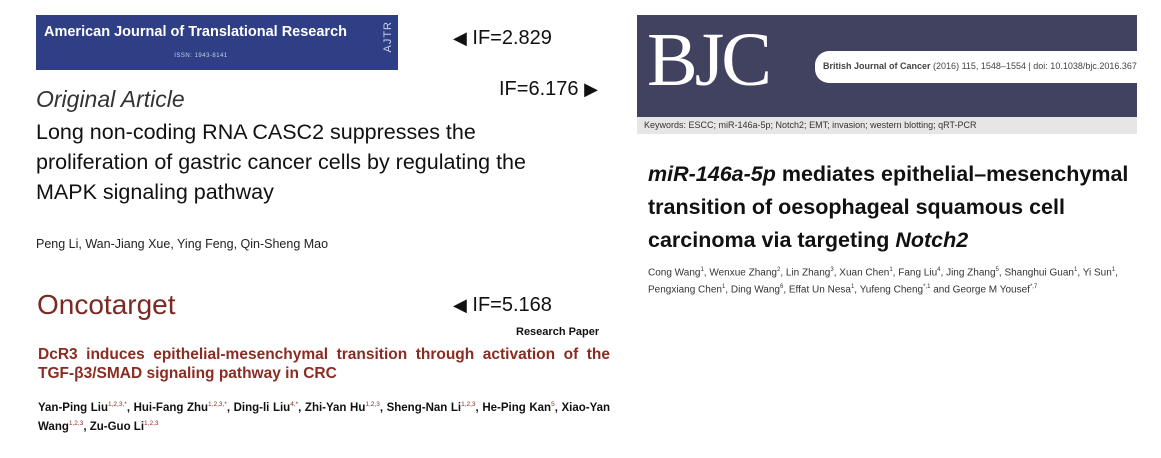 The height and width of the screenshot is (458, 1161). I want to click on author-name: Fang Liu, so click(918, 273).